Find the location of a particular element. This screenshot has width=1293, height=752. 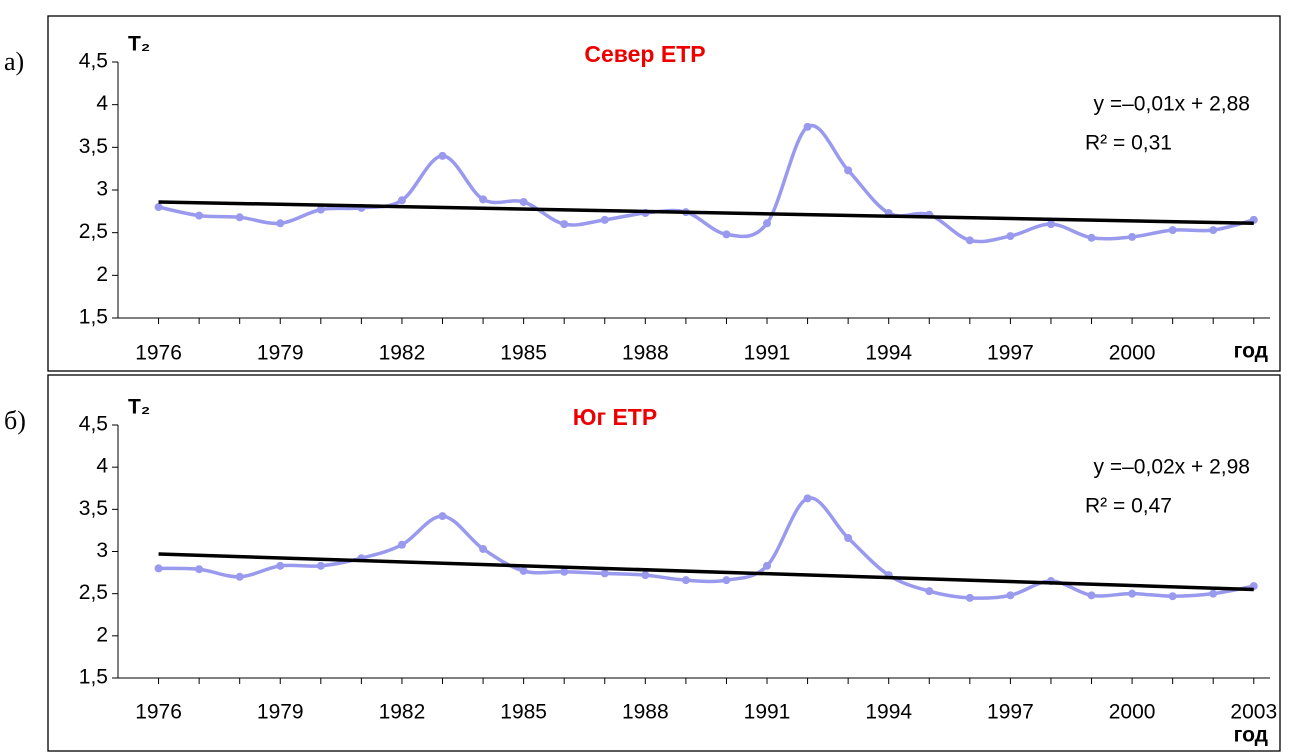

x-tick-label: 2003 is located at coordinates (1253, 712).